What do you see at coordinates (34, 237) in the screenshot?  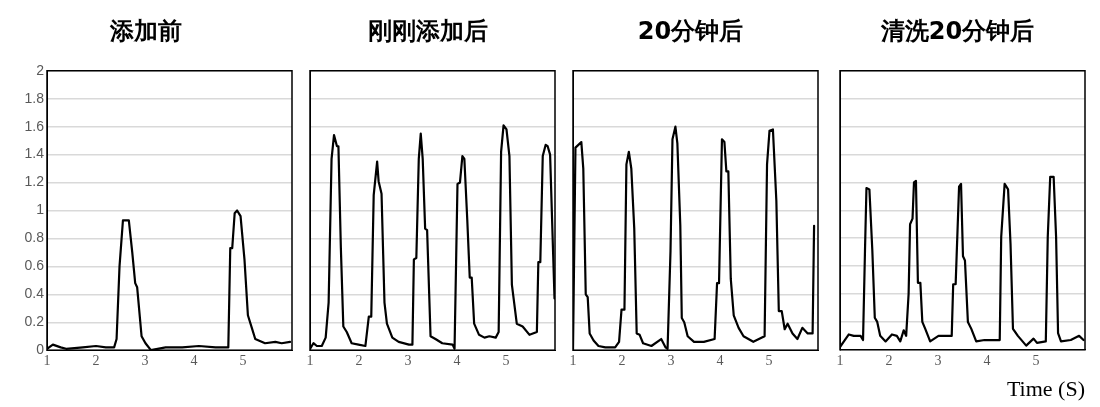 I see `y-tick-label: 0.8` at bounding box center [34, 237].